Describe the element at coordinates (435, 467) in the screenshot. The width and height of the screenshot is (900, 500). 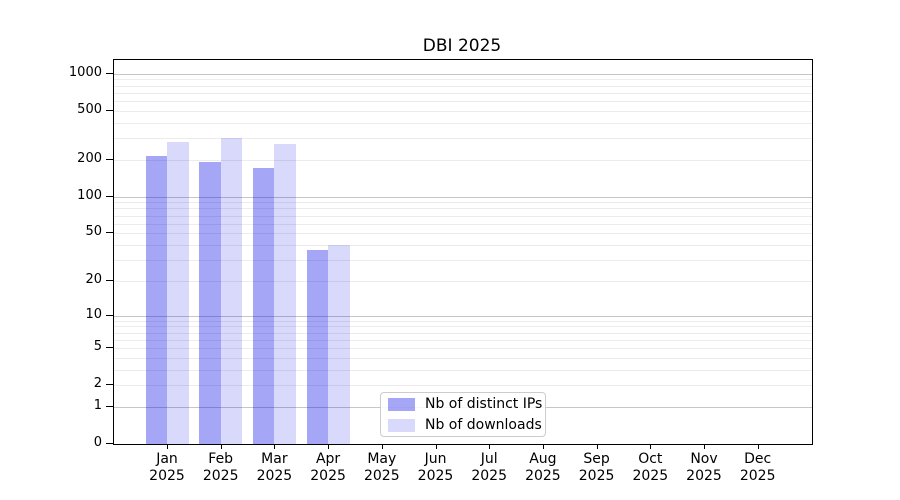
I see `x-axis-tick-label-jun: Jun 2025` at that location.